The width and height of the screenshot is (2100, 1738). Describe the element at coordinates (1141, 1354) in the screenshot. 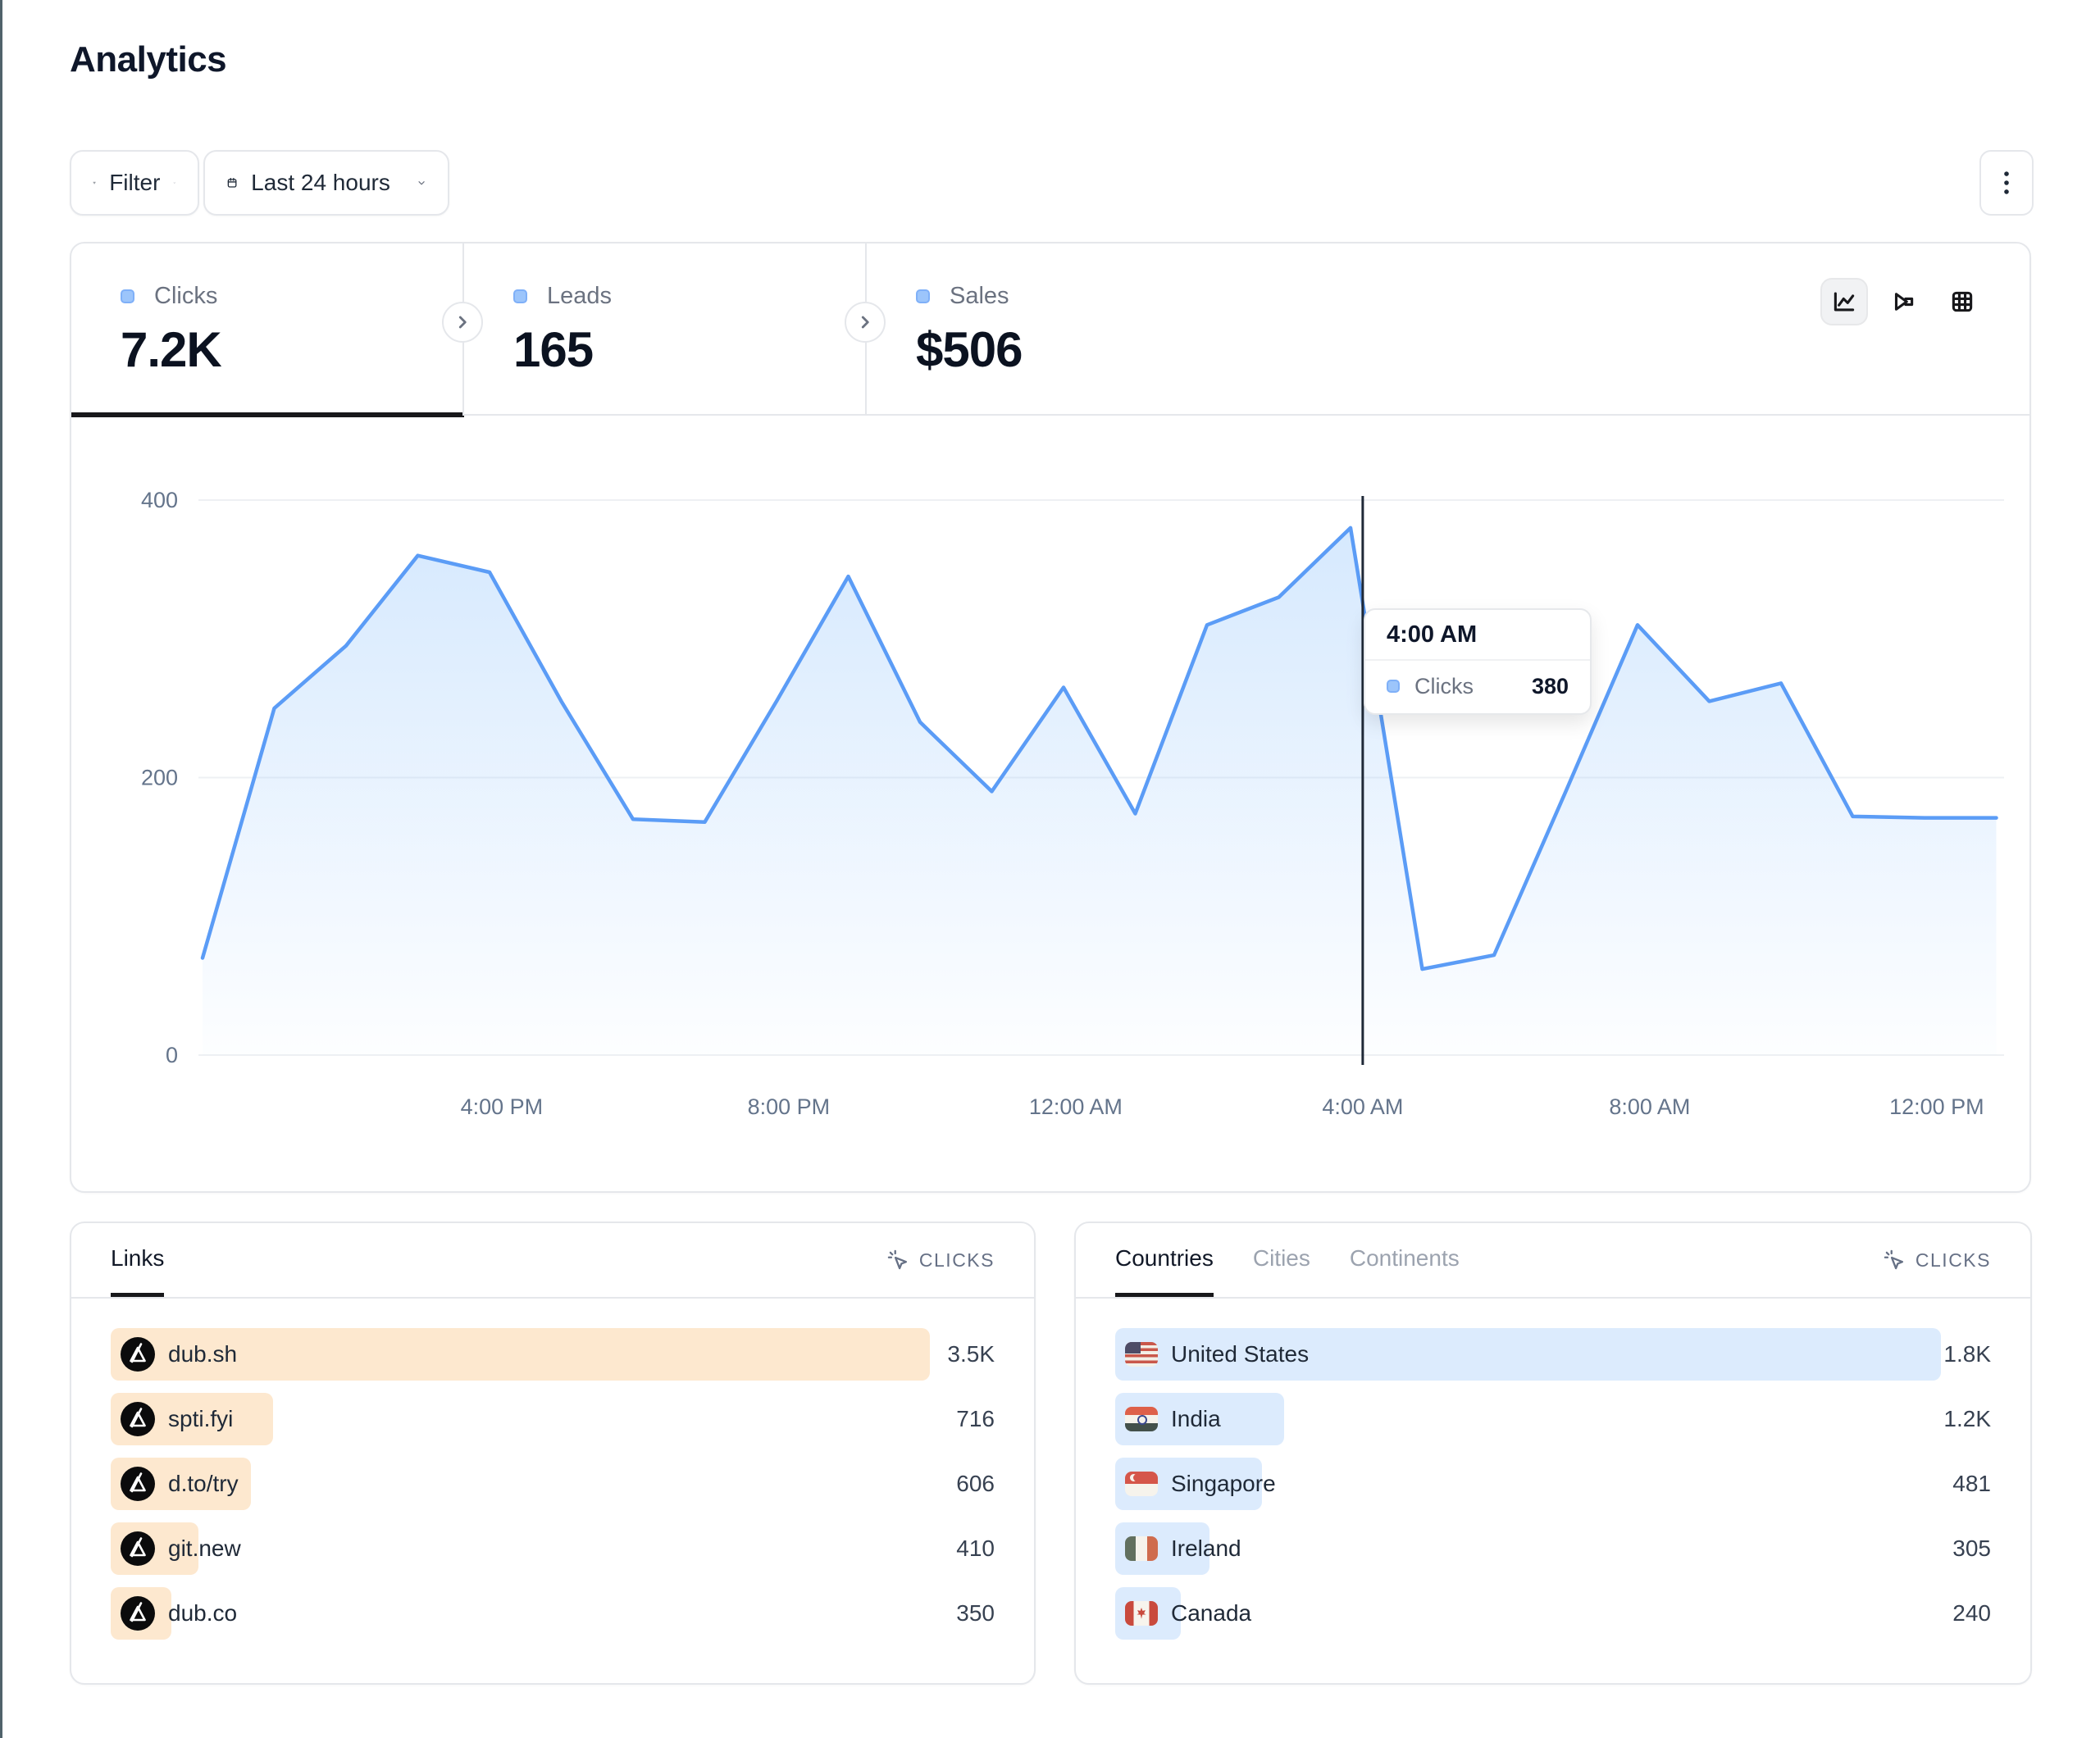

I see `us-flag-icon` at that location.